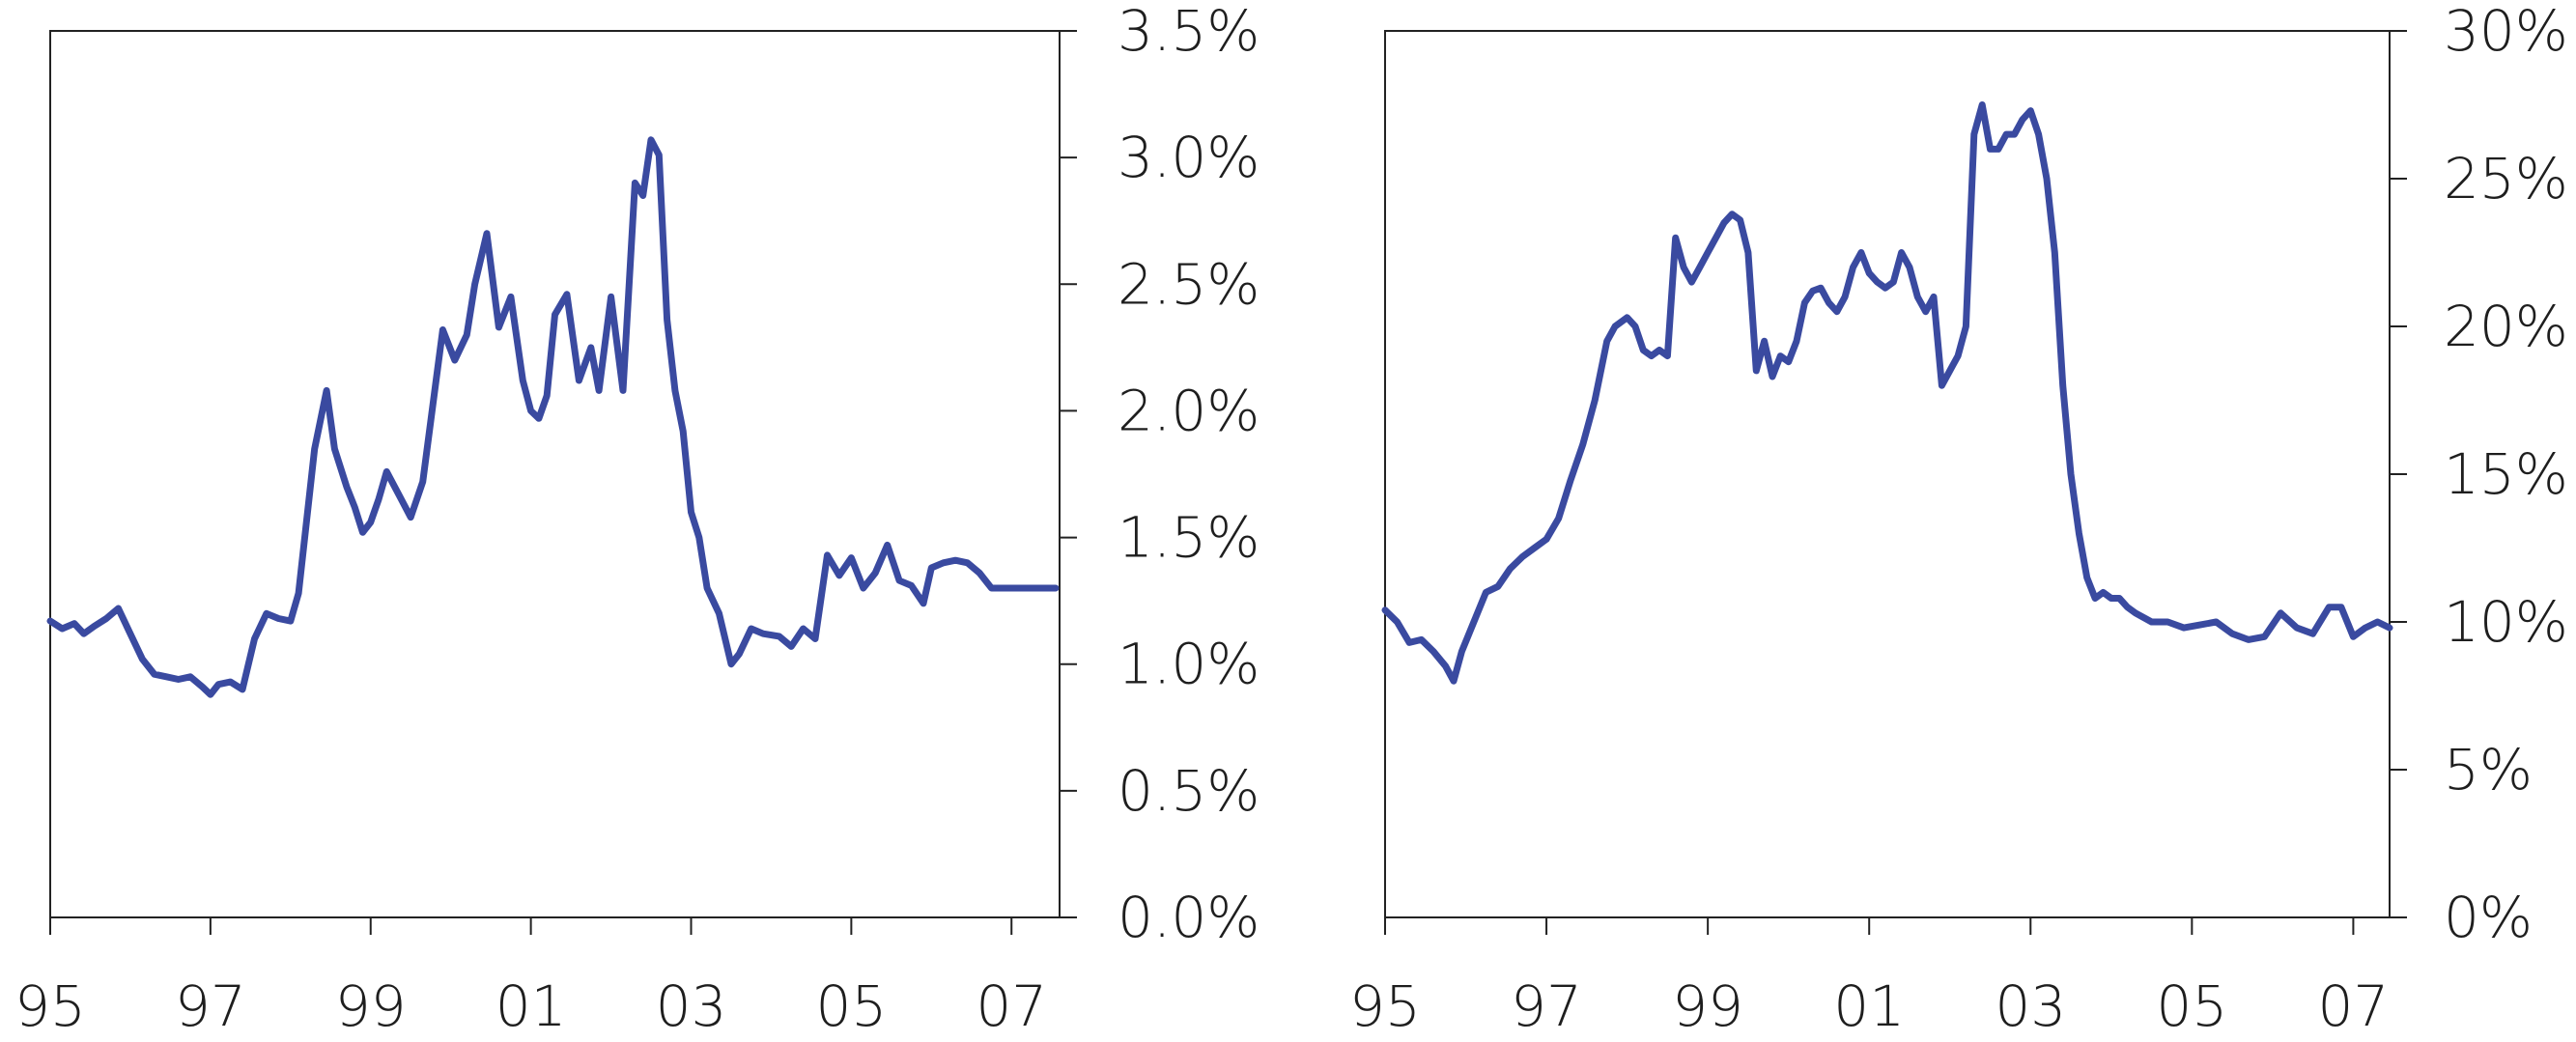 The image size is (2576, 1042). I want to click on y-tick-label: 3.5%, so click(1189, 32).